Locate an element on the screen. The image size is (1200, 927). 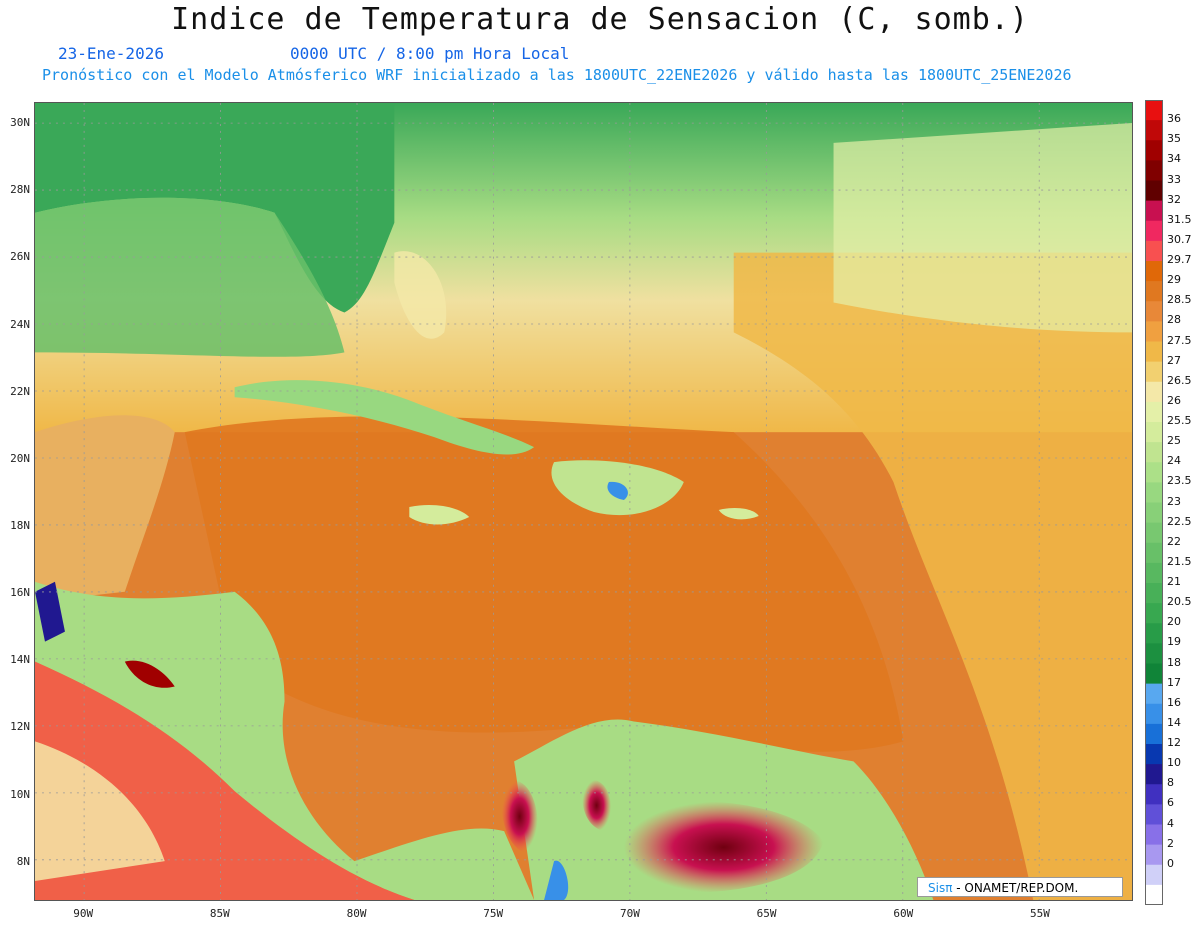
colorbar-label: 6 is located at coordinates (1170, 803).